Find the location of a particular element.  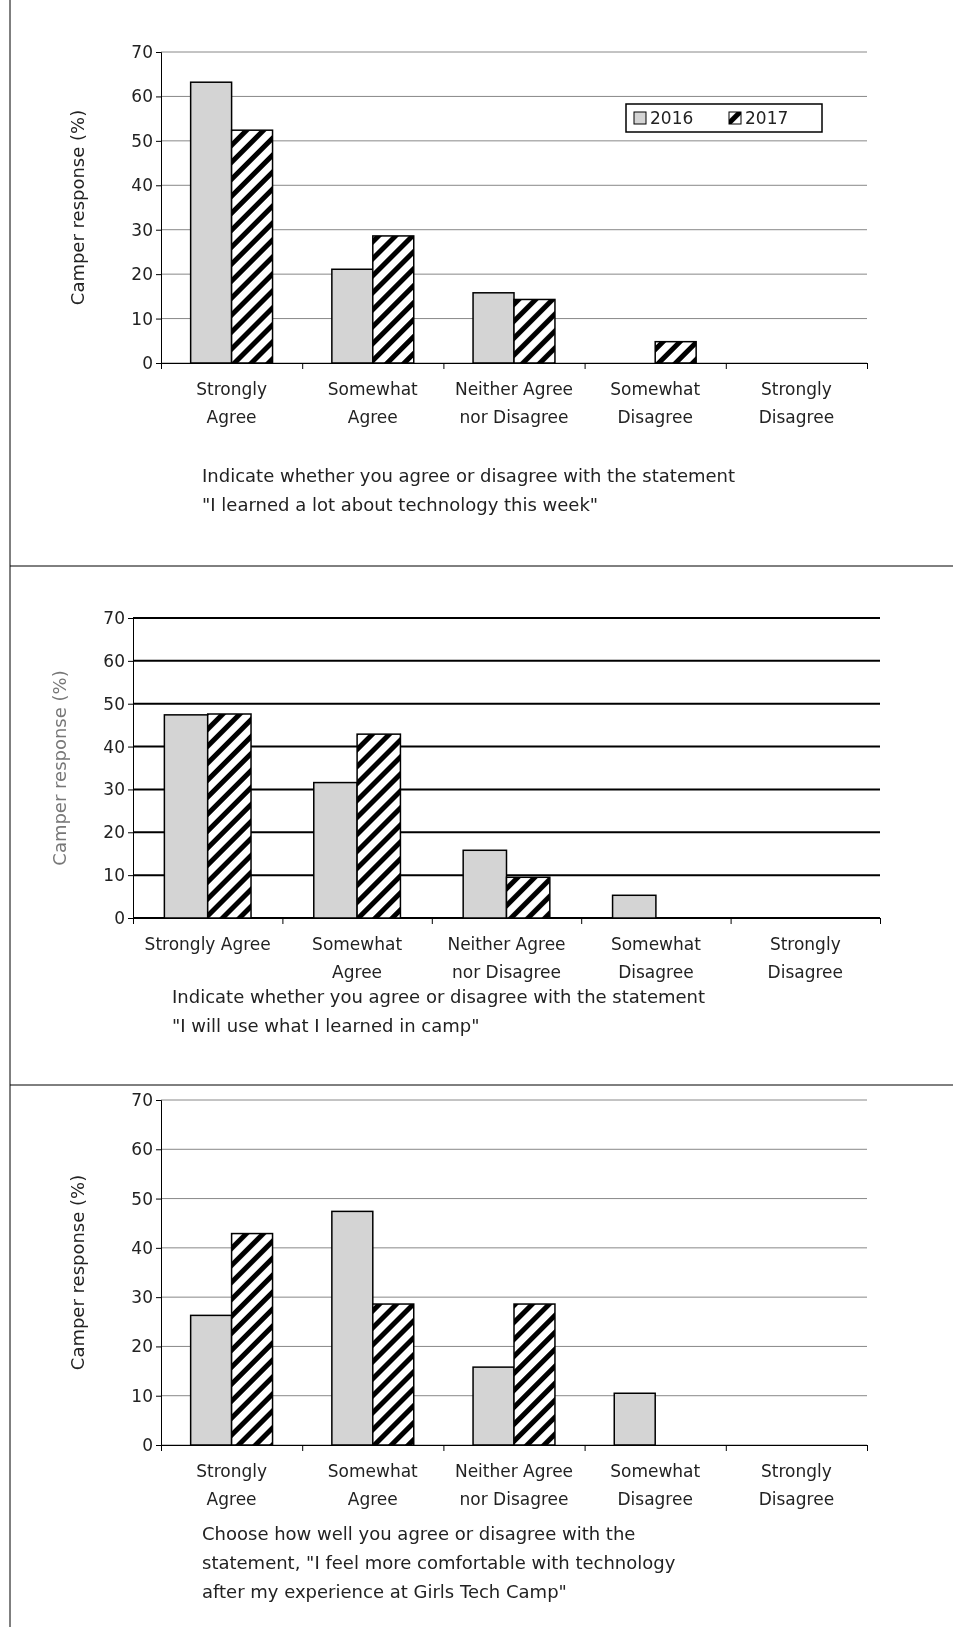

x-axis-title: Choose how well you agree or disagree with the statement, "I feel more comfortable with technology after my experience at Girls Tech Camp" is located at coordinates (439, 1562).